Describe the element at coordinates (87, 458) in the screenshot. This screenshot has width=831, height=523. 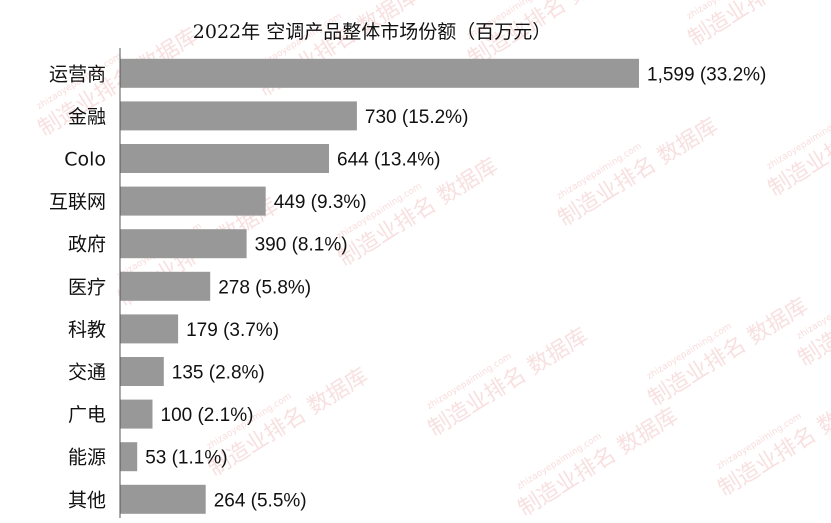
I see `category-label-9: 能源` at that location.